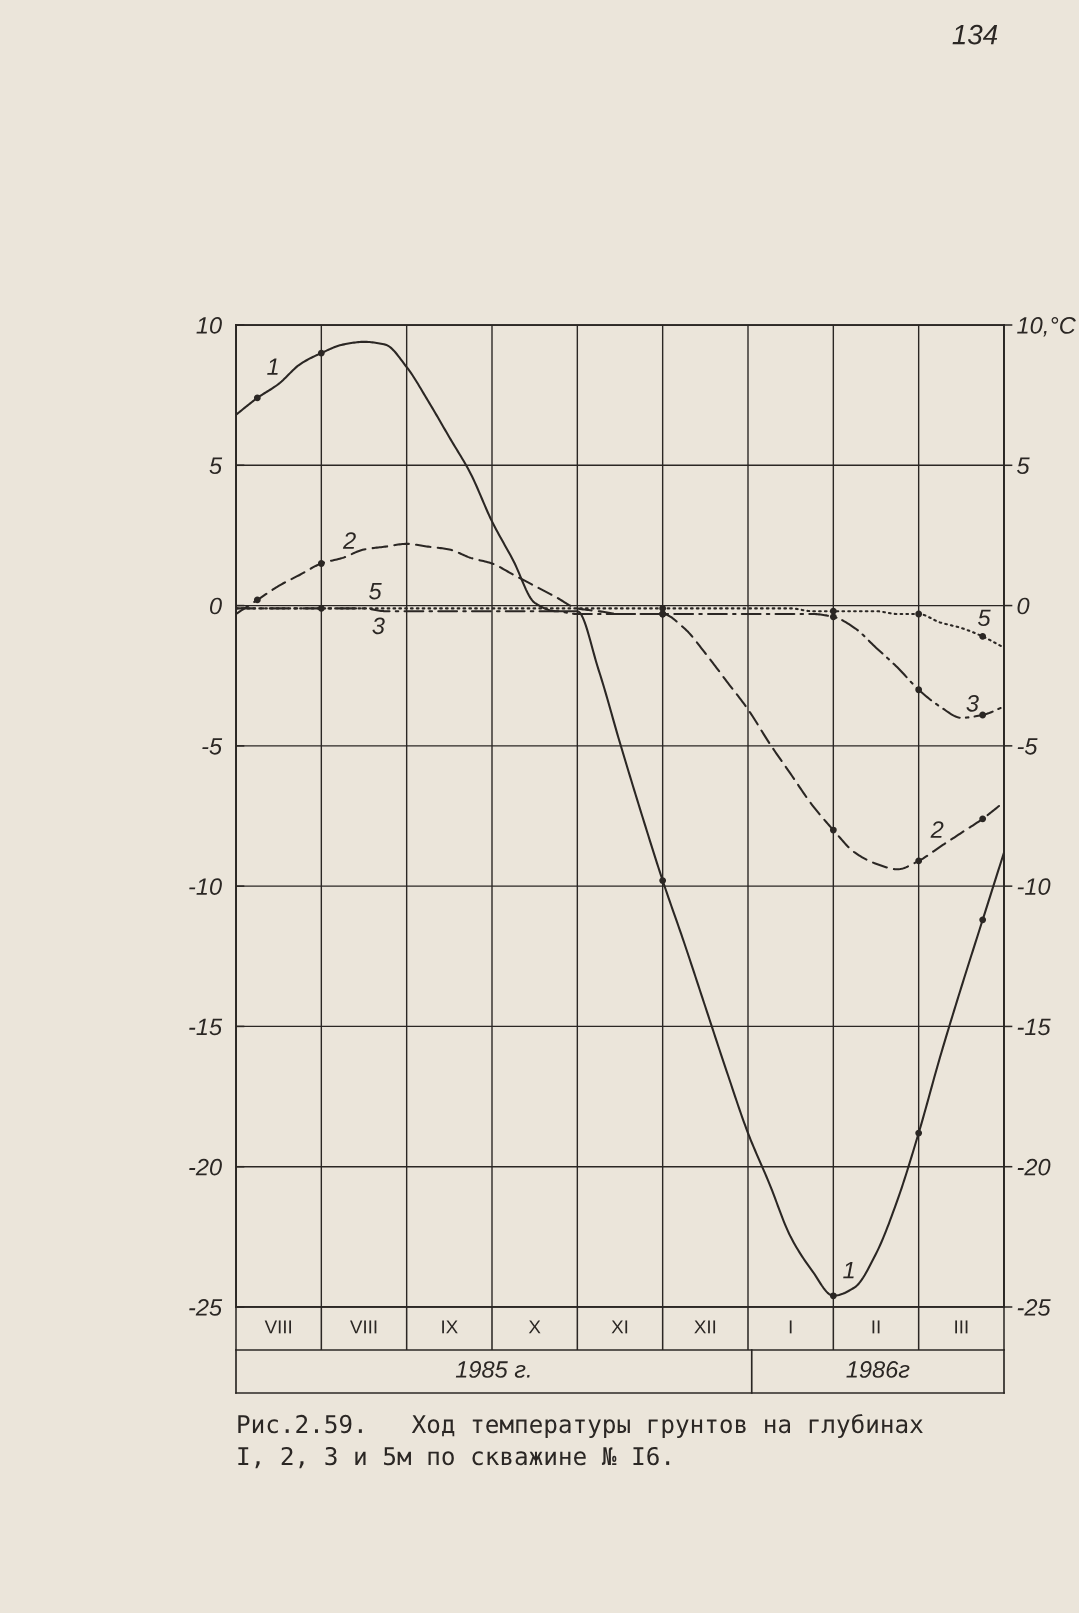 This screenshot has height=1613, width=1079. Describe the element at coordinates (1023, 466) in the screenshot. I see `y2-tick-label: 5` at that location.